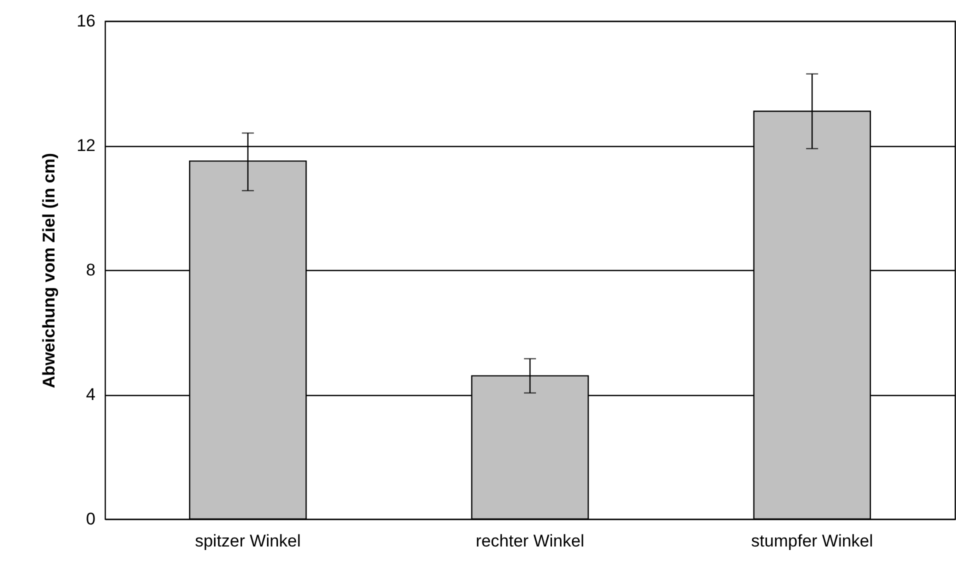 The image size is (956, 572). What do you see at coordinates (91, 394) in the screenshot?
I see `y-tick-label: 4` at bounding box center [91, 394].